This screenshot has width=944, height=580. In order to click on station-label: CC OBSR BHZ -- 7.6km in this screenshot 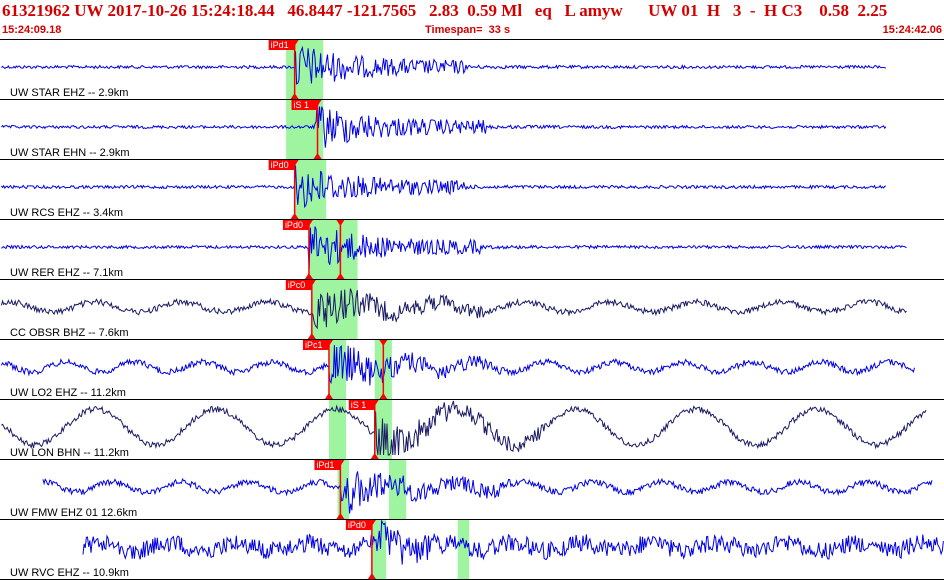, I will do `click(69, 333)`.